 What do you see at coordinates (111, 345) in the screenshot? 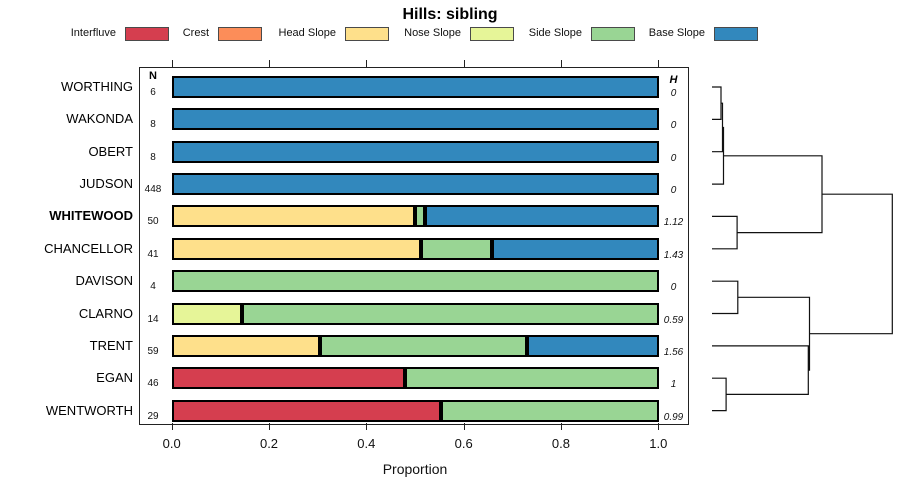
I see `row-label-trent: TRENT` at bounding box center [111, 345].